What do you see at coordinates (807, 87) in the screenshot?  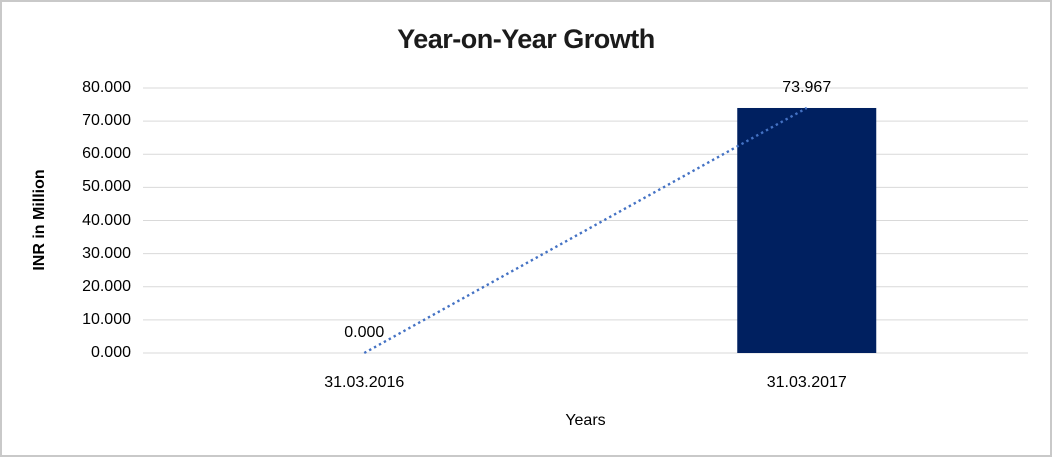 I see `data-label-31.03.2017: 73.967` at bounding box center [807, 87].